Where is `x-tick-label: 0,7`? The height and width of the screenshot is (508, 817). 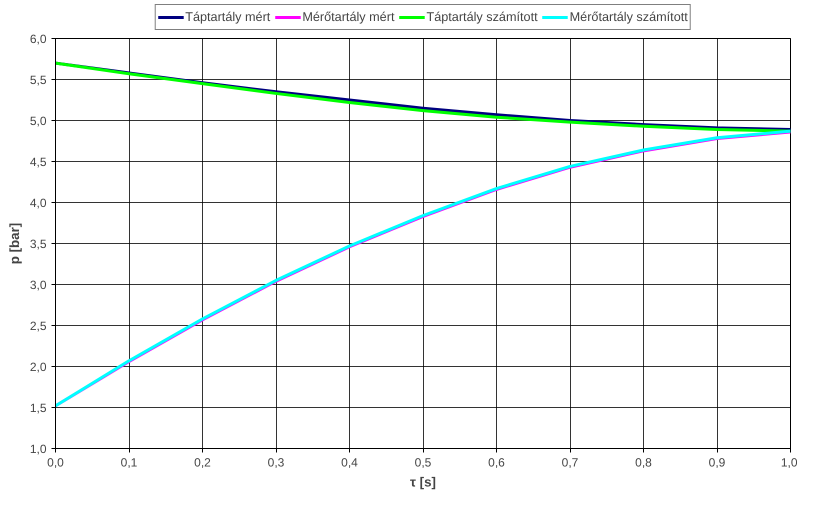 x-tick-label: 0,7 is located at coordinates (570, 463).